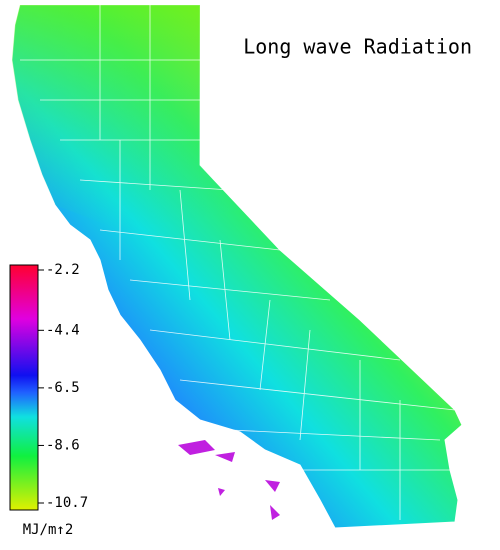 The width and height of the screenshot is (500, 550). I want to click on colorbar-tick-label: -8.6, so click(63, 445).